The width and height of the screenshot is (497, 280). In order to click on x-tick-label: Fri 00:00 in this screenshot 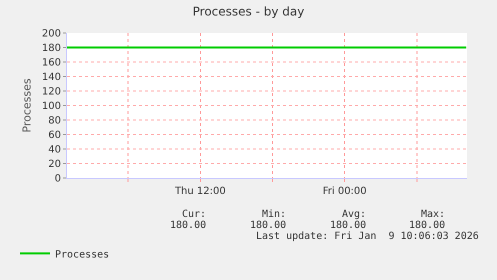, I will do `click(344, 191)`.